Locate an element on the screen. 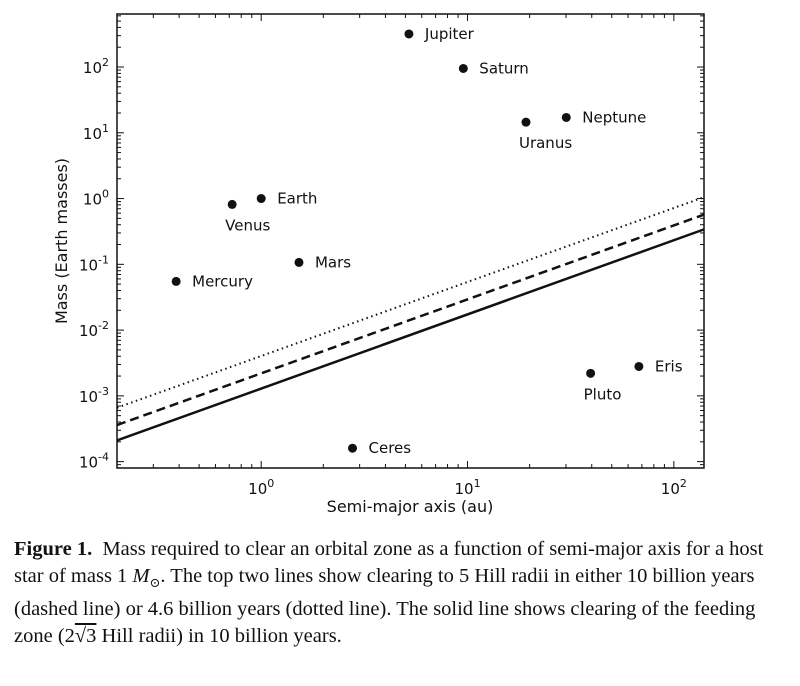 Image resolution: width=800 pixels, height=686 pixels. point-venus is located at coordinates (232, 204).